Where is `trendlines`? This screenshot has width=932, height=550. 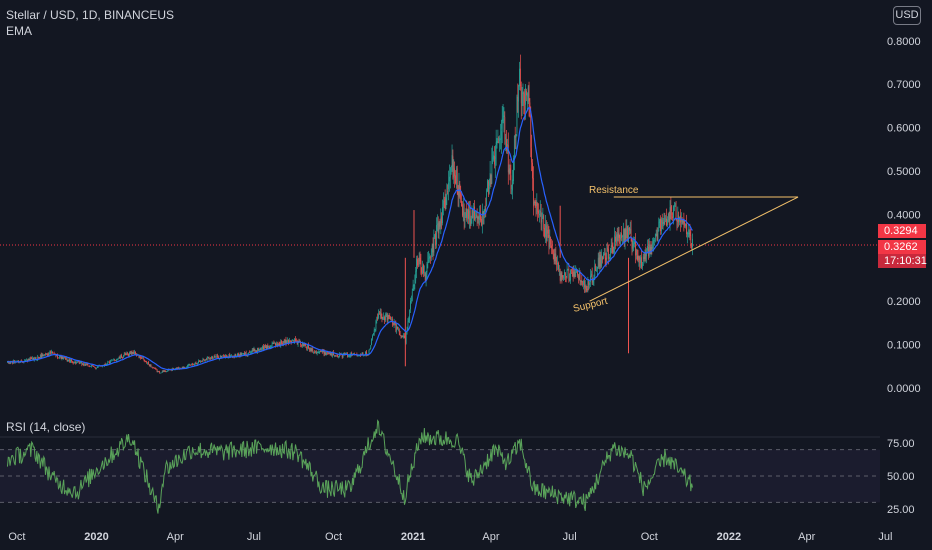 trendlines is located at coordinates (694, 249).